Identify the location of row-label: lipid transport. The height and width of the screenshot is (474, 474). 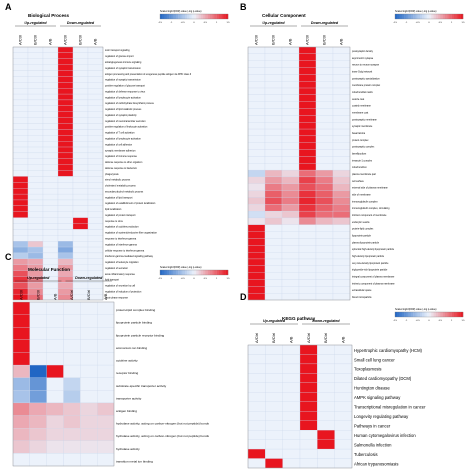
(112, 280).